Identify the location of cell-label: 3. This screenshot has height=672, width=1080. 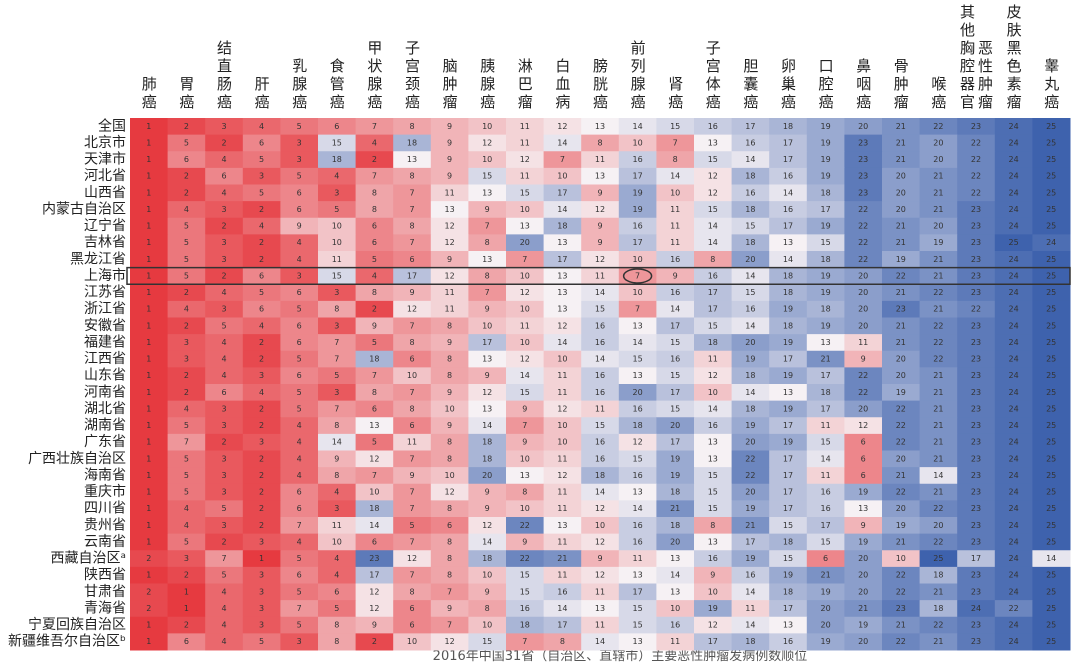
(299, 641).